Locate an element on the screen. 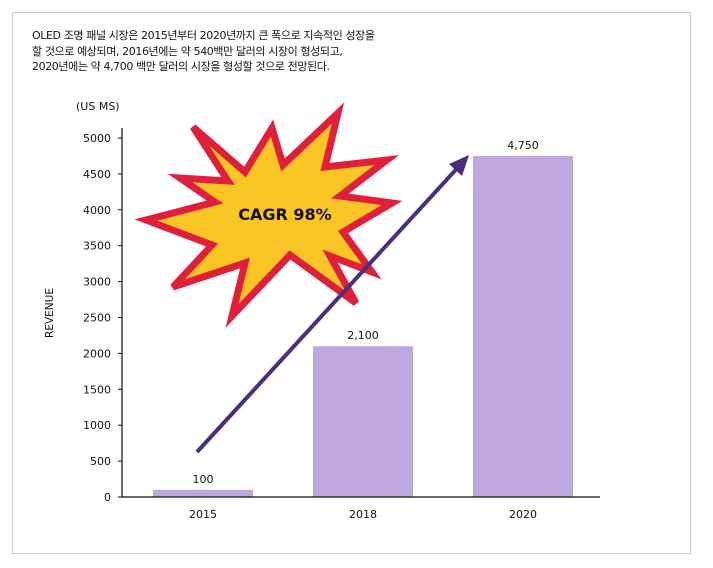  y-tick-label: 3000 is located at coordinates (97, 282).